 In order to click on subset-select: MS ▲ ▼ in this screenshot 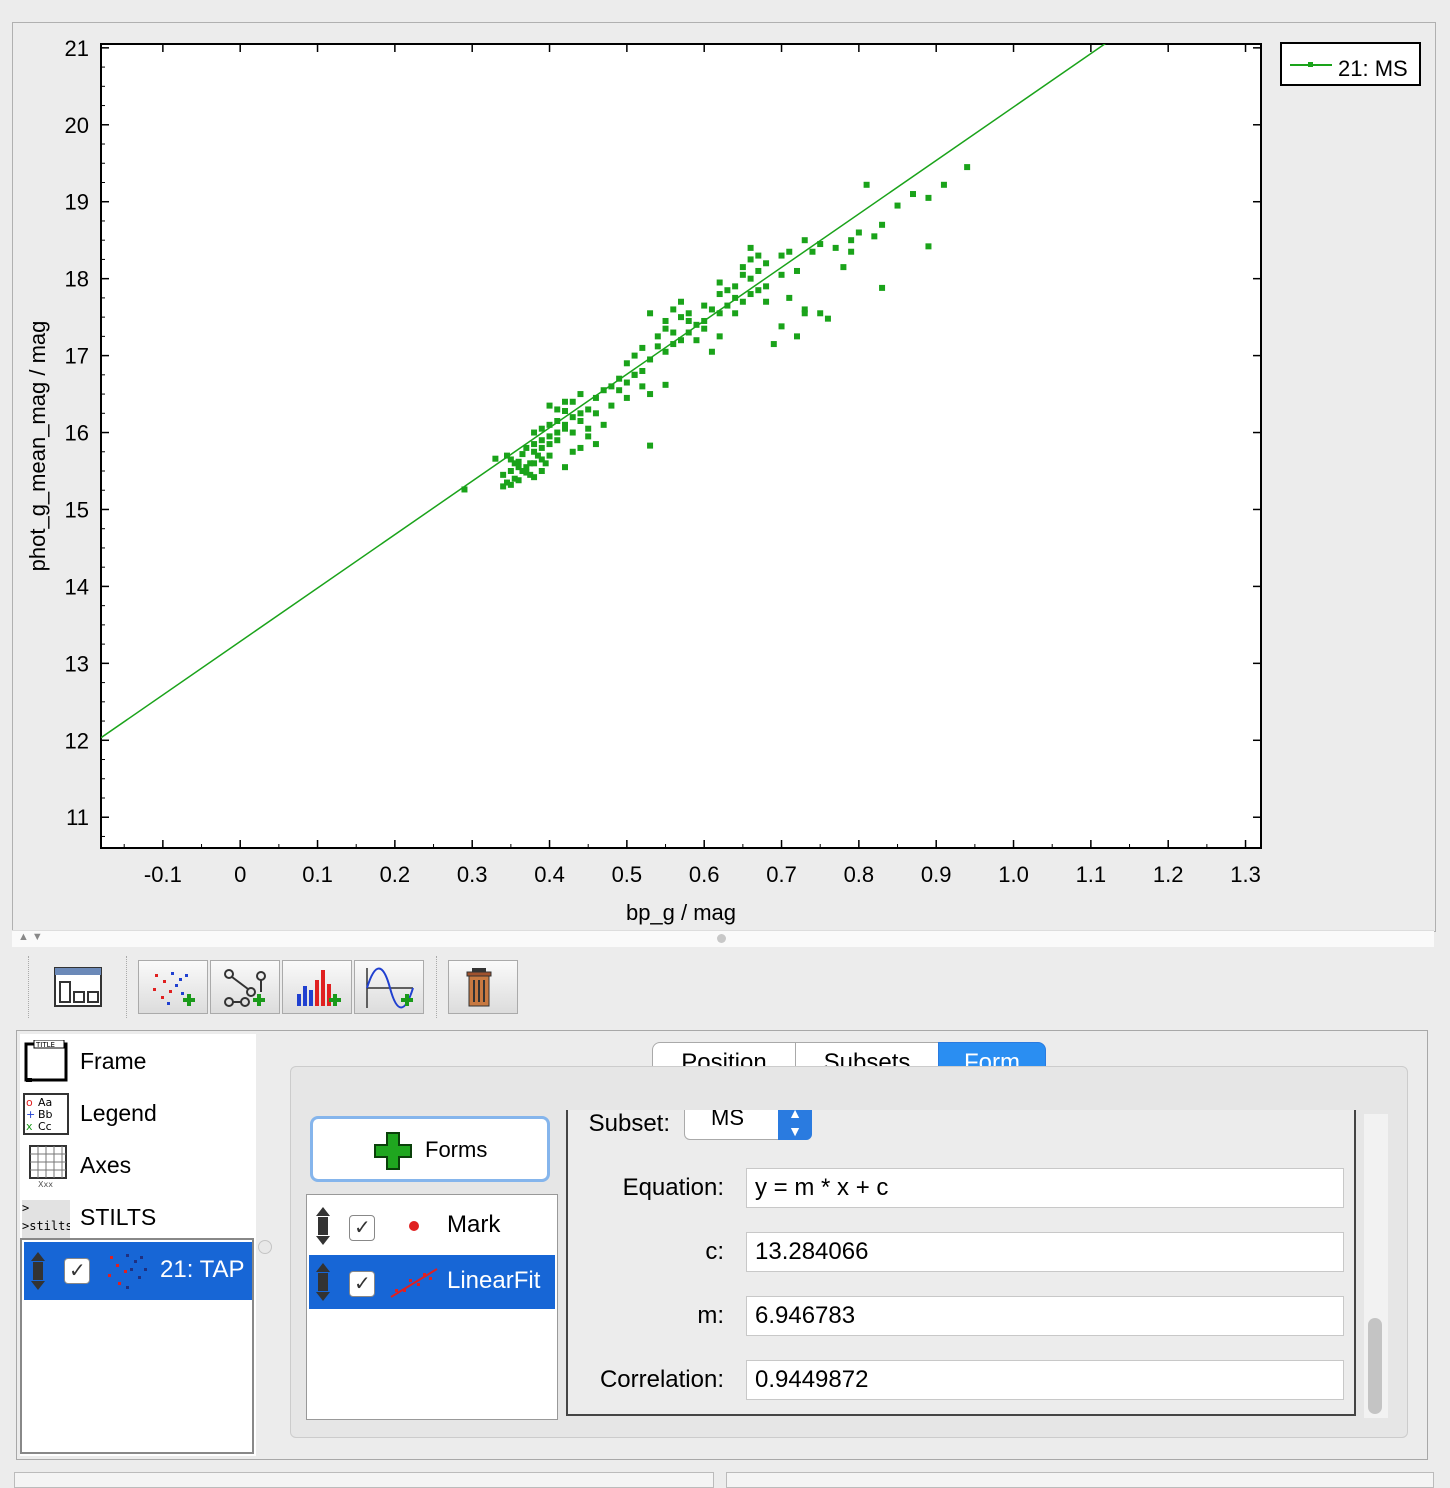, I will do `click(748, 1125)`.